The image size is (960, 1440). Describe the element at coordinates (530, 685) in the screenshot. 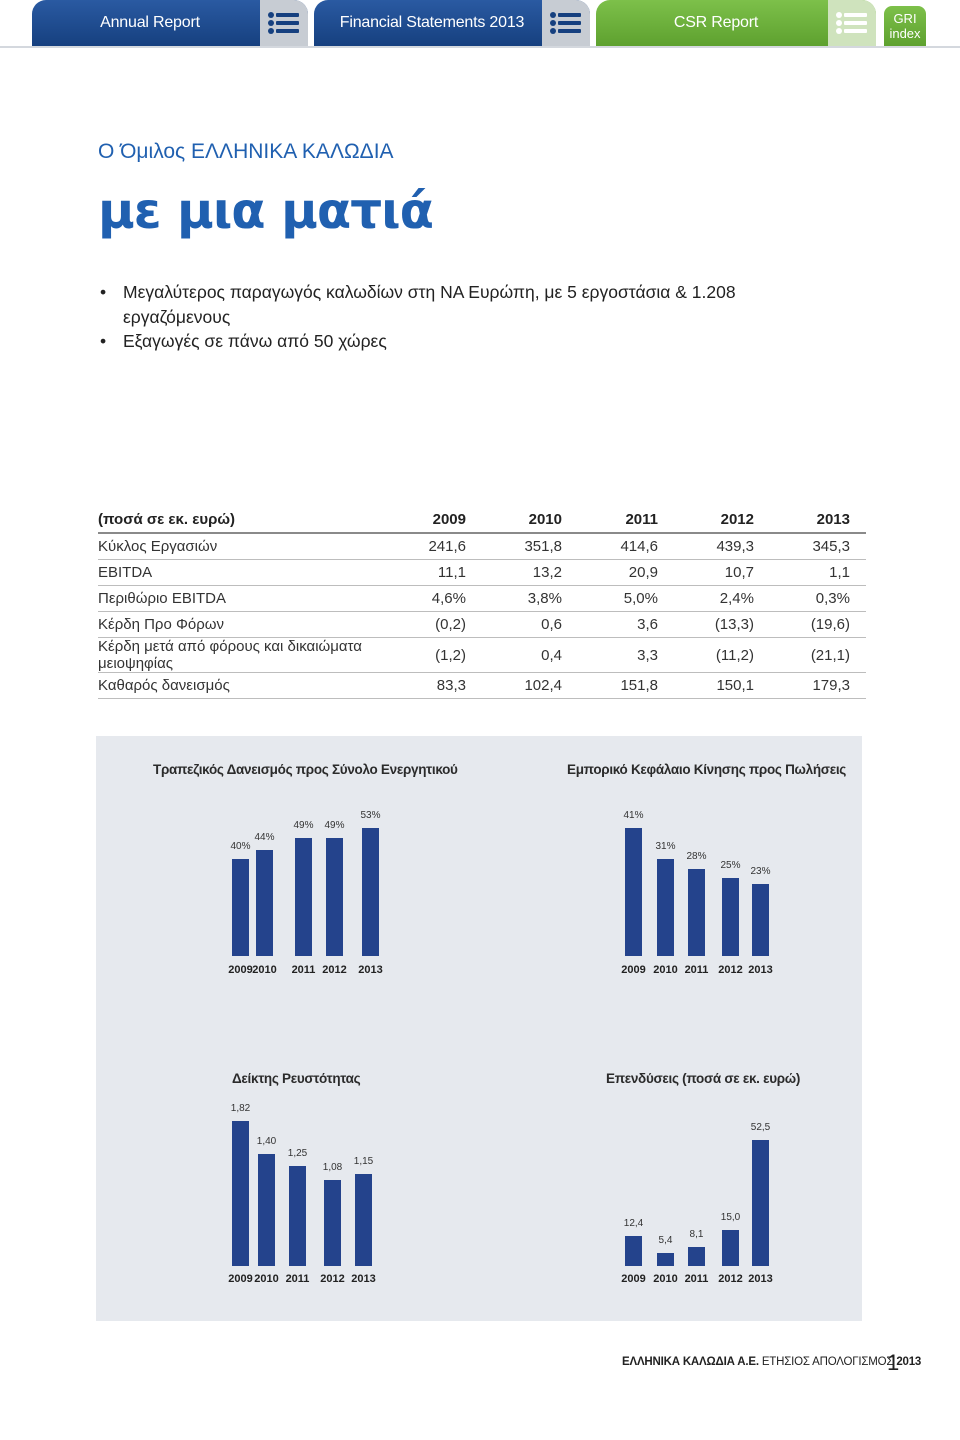

I see `table-cell: 102,4` at that location.